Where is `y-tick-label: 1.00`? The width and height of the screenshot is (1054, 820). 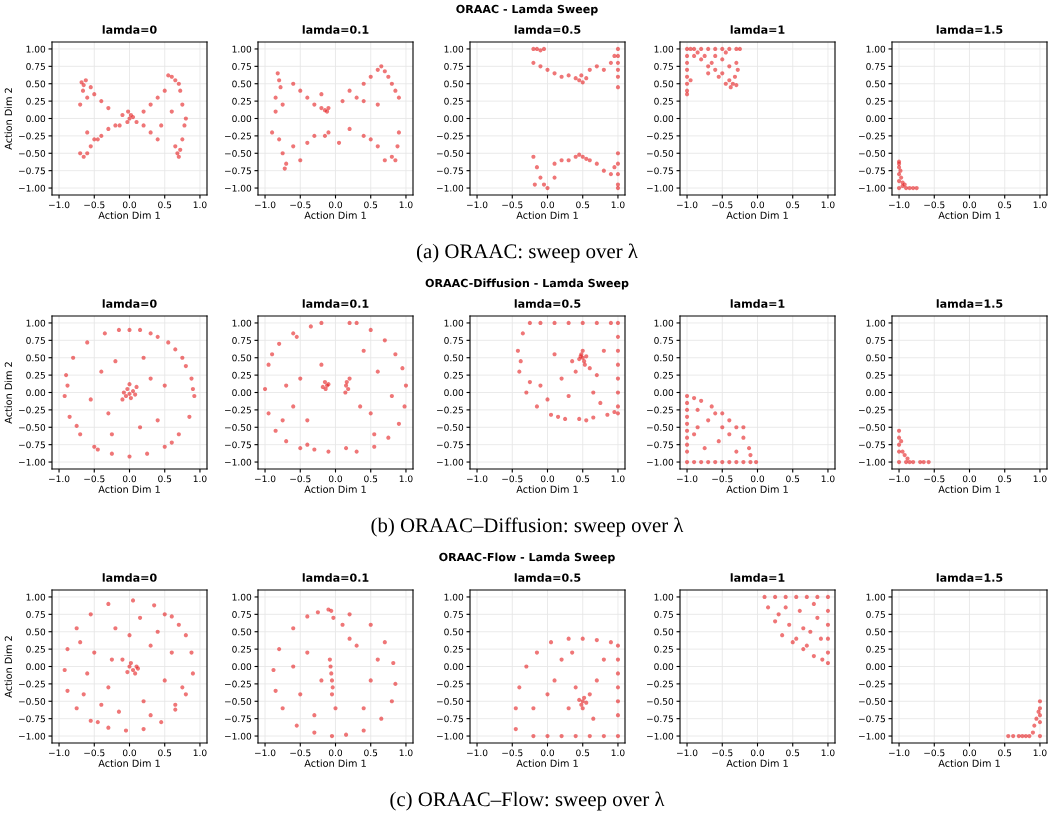 y-tick-label: 1.00 is located at coordinates (454, 323).